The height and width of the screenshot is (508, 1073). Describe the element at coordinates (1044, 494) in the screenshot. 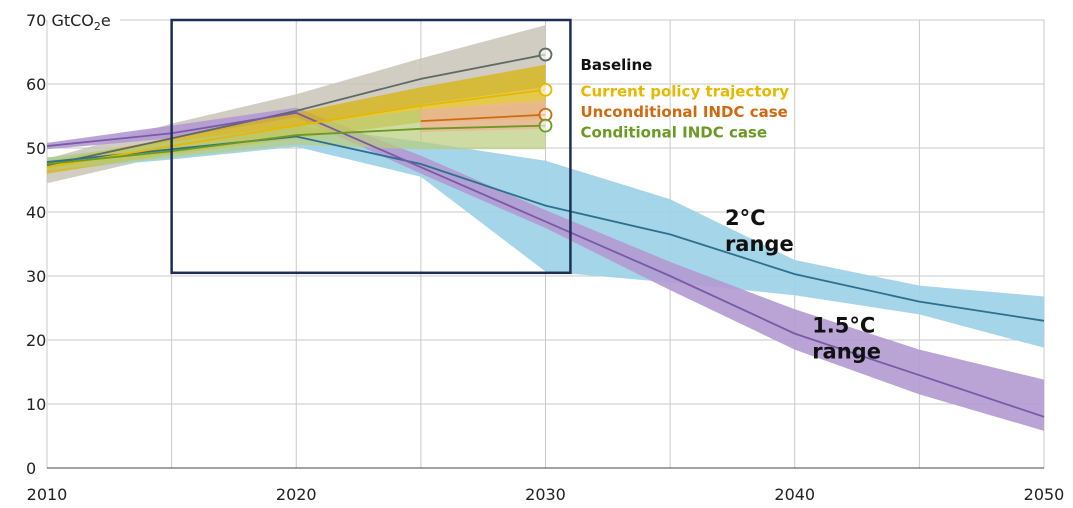

I see `x-tick-label: 2050` at that location.